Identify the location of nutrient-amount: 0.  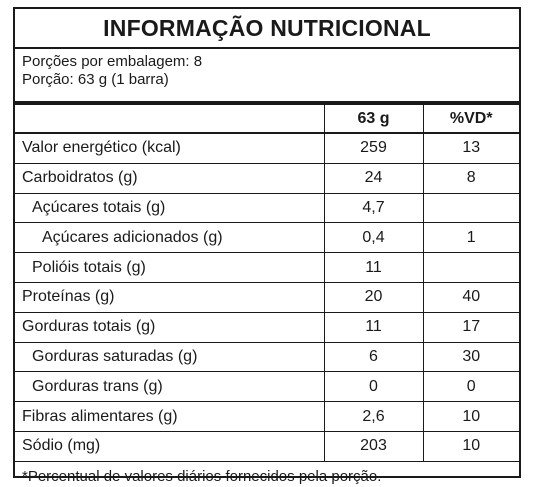
(373, 387).